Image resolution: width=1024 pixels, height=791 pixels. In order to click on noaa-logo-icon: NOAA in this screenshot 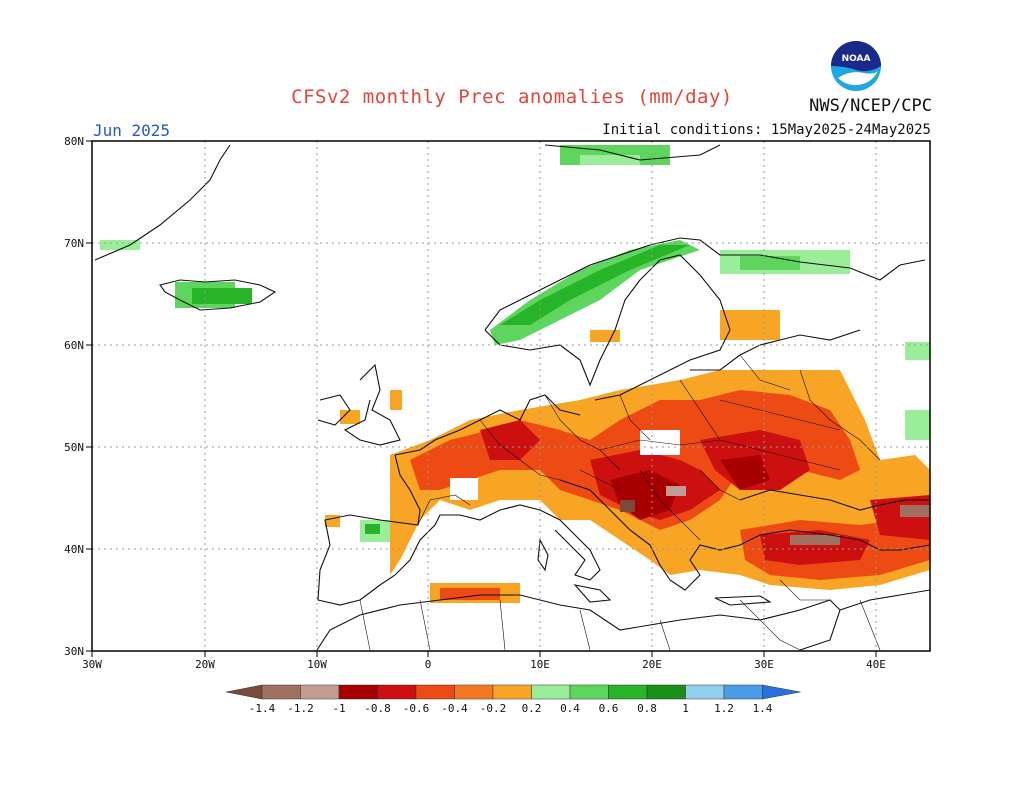, I will do `click(856, 66)`.